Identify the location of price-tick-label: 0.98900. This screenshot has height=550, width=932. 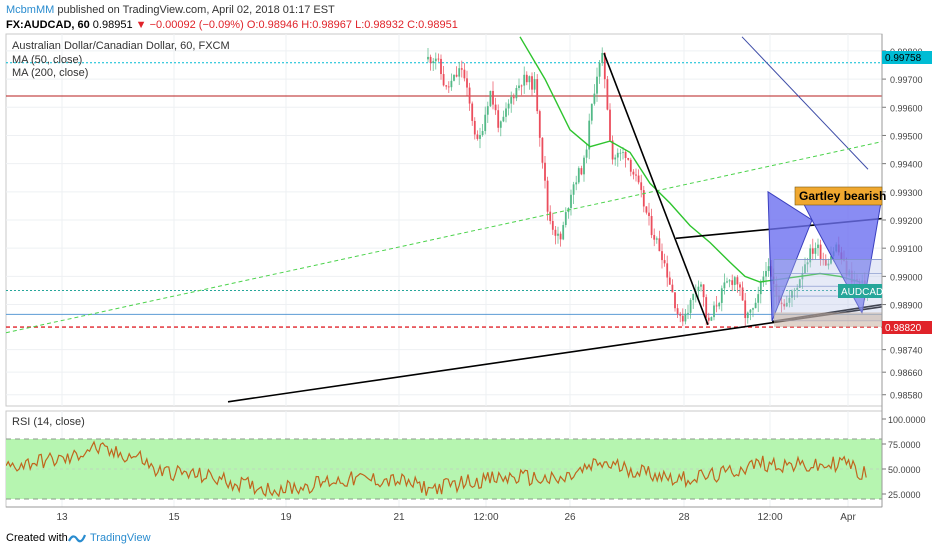
(906, 306).